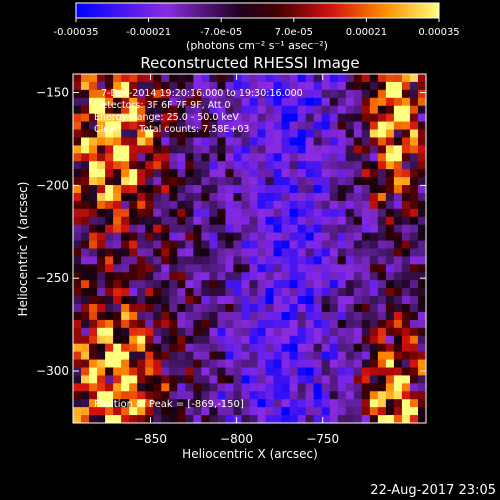  What do you see at coordinates (52, 371) in the screenshot?
I see `y-tick-label: −300` at bounding box center [52, 371].